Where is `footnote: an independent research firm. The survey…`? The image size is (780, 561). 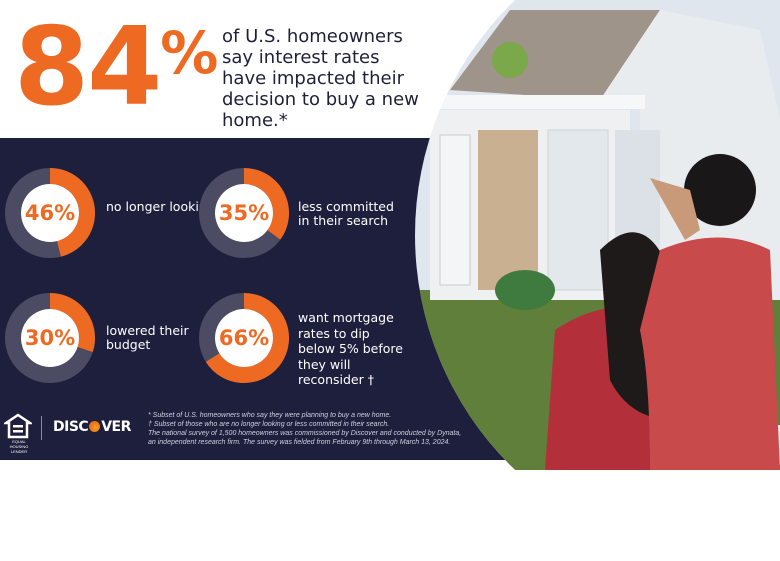 footnote: an independent research firm. The survey… is located at coordinates (299, 442).